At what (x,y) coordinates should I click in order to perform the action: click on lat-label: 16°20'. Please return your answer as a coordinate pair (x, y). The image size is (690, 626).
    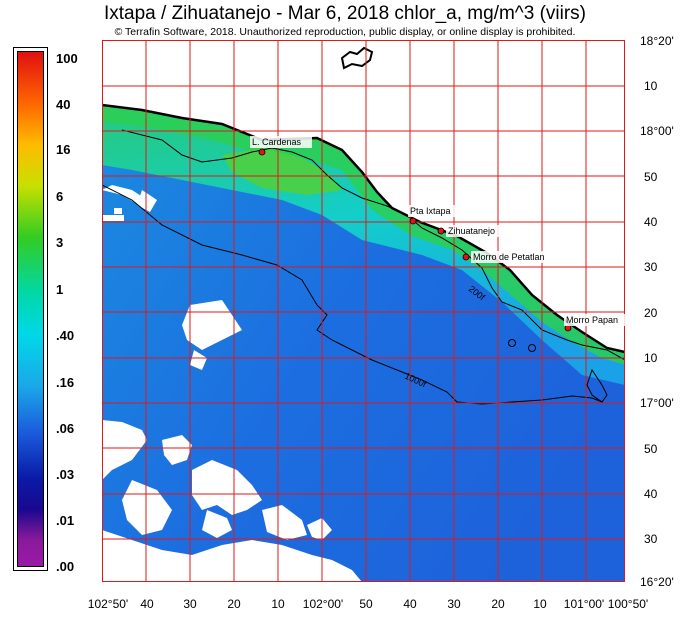
    Looking at the image, I should click on (657, 582).